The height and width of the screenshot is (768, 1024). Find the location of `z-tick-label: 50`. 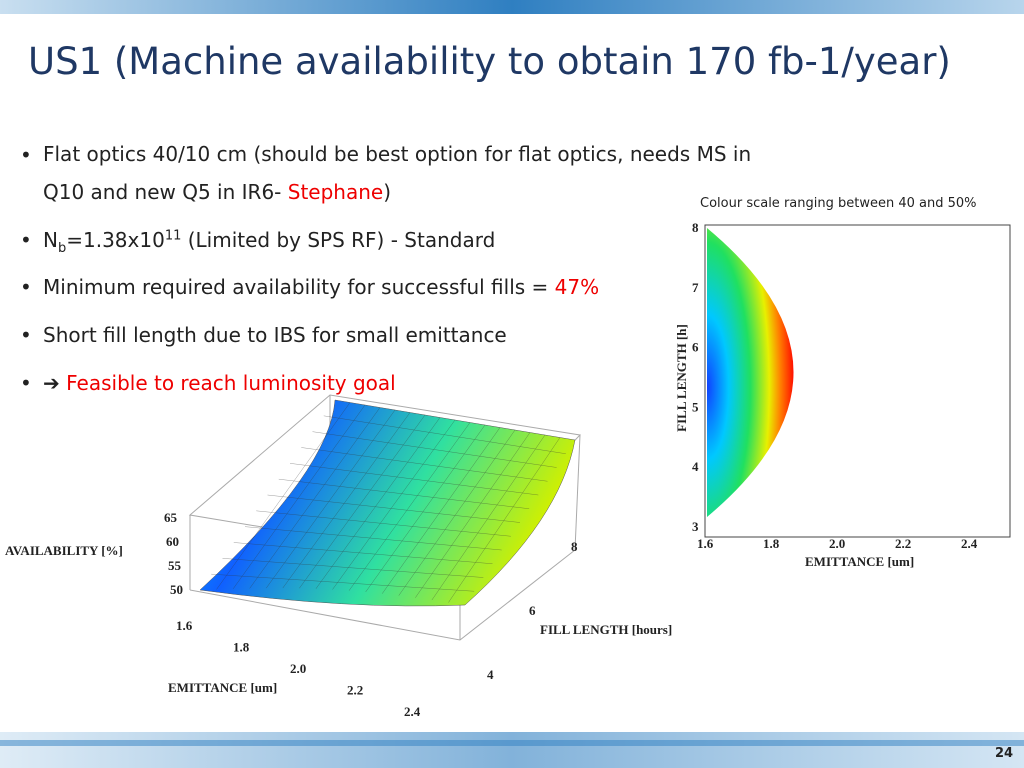

z-tick-label: 50 is located at coordinates (176, 589).